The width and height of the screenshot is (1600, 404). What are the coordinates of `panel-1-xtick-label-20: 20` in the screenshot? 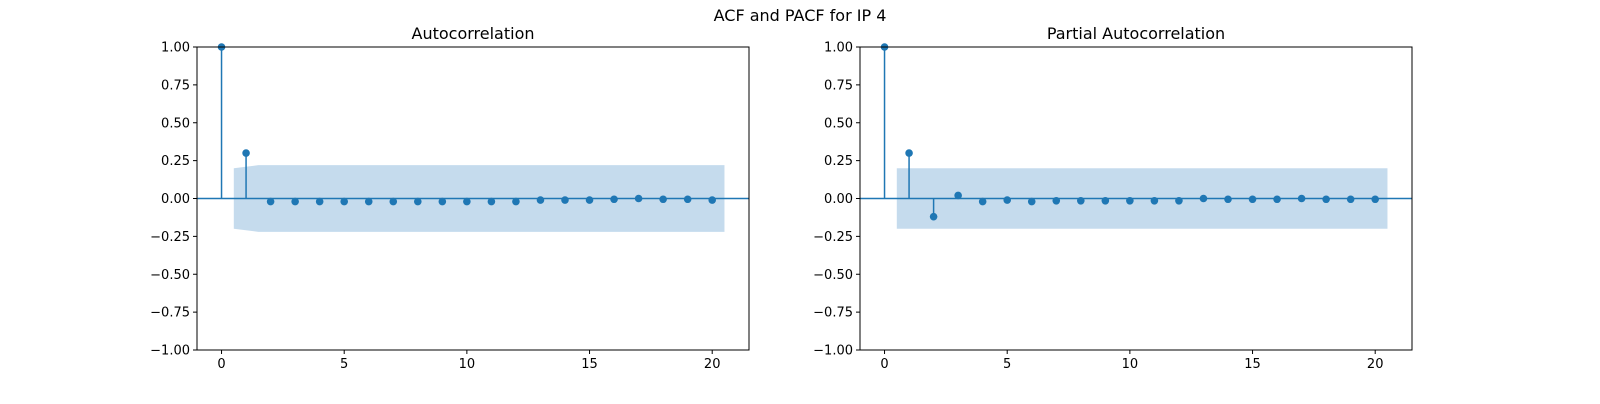 It's located at (712, 364).